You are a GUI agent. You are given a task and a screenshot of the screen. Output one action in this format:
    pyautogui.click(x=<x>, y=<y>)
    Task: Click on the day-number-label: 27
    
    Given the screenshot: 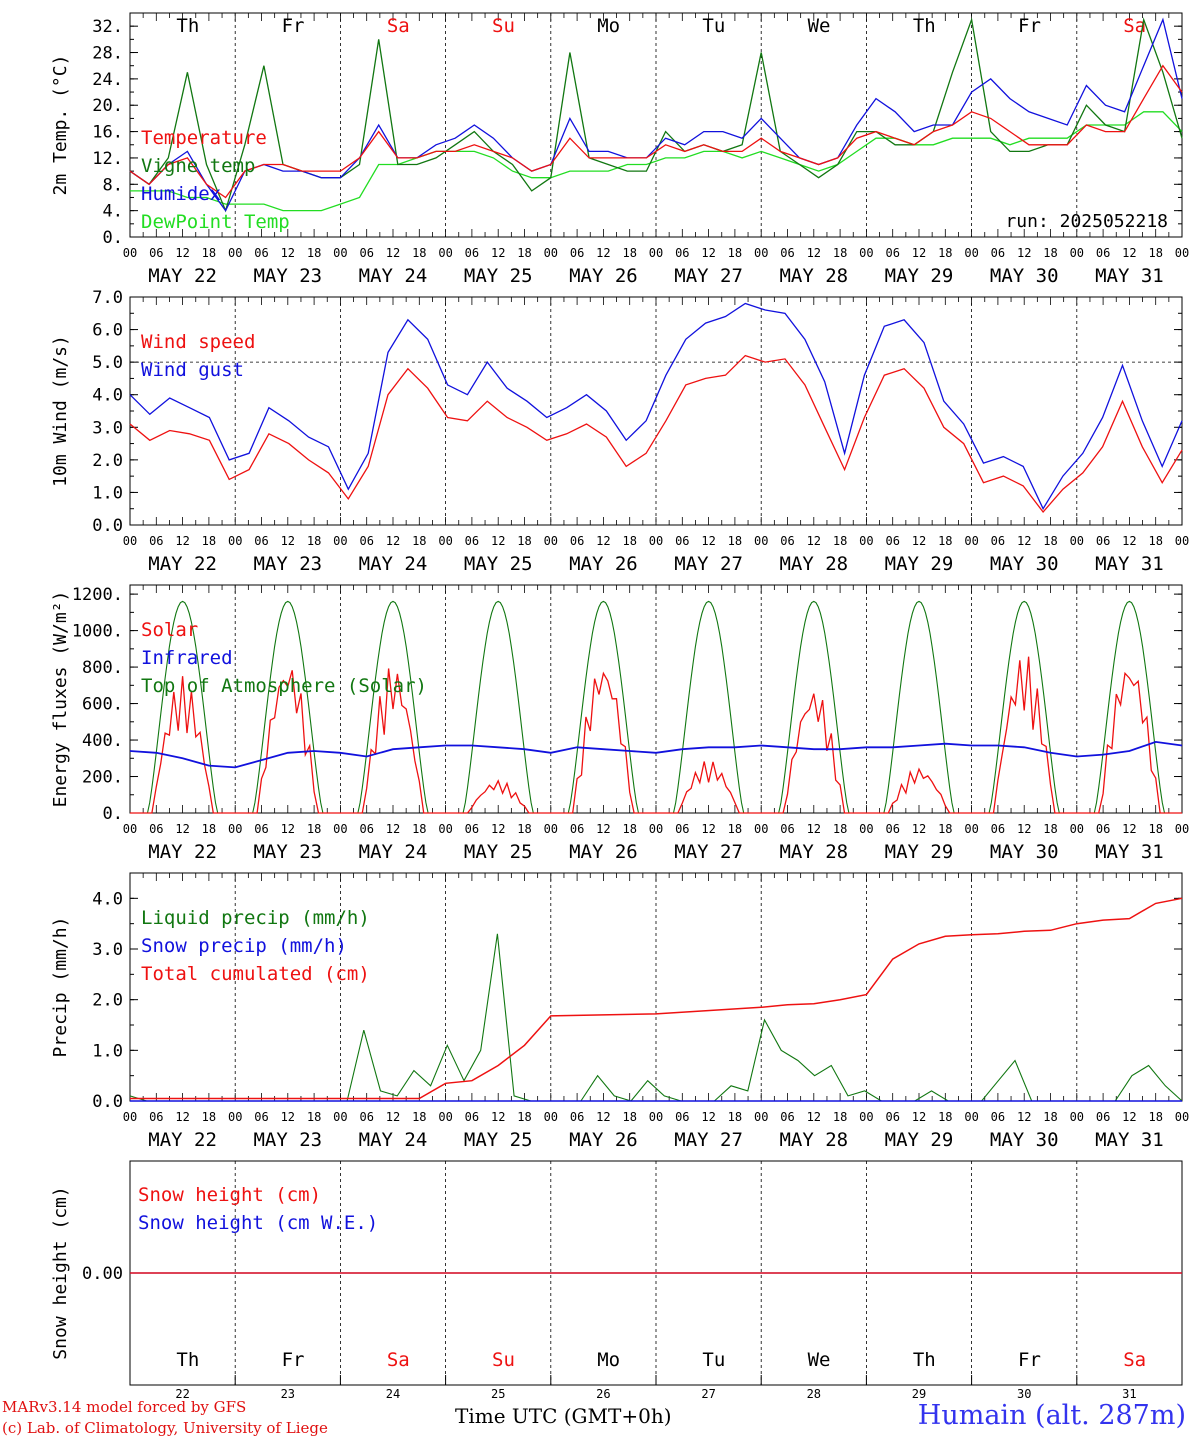 What is the action you would take?
    pyautogui.click(x=708, y=1394)
    